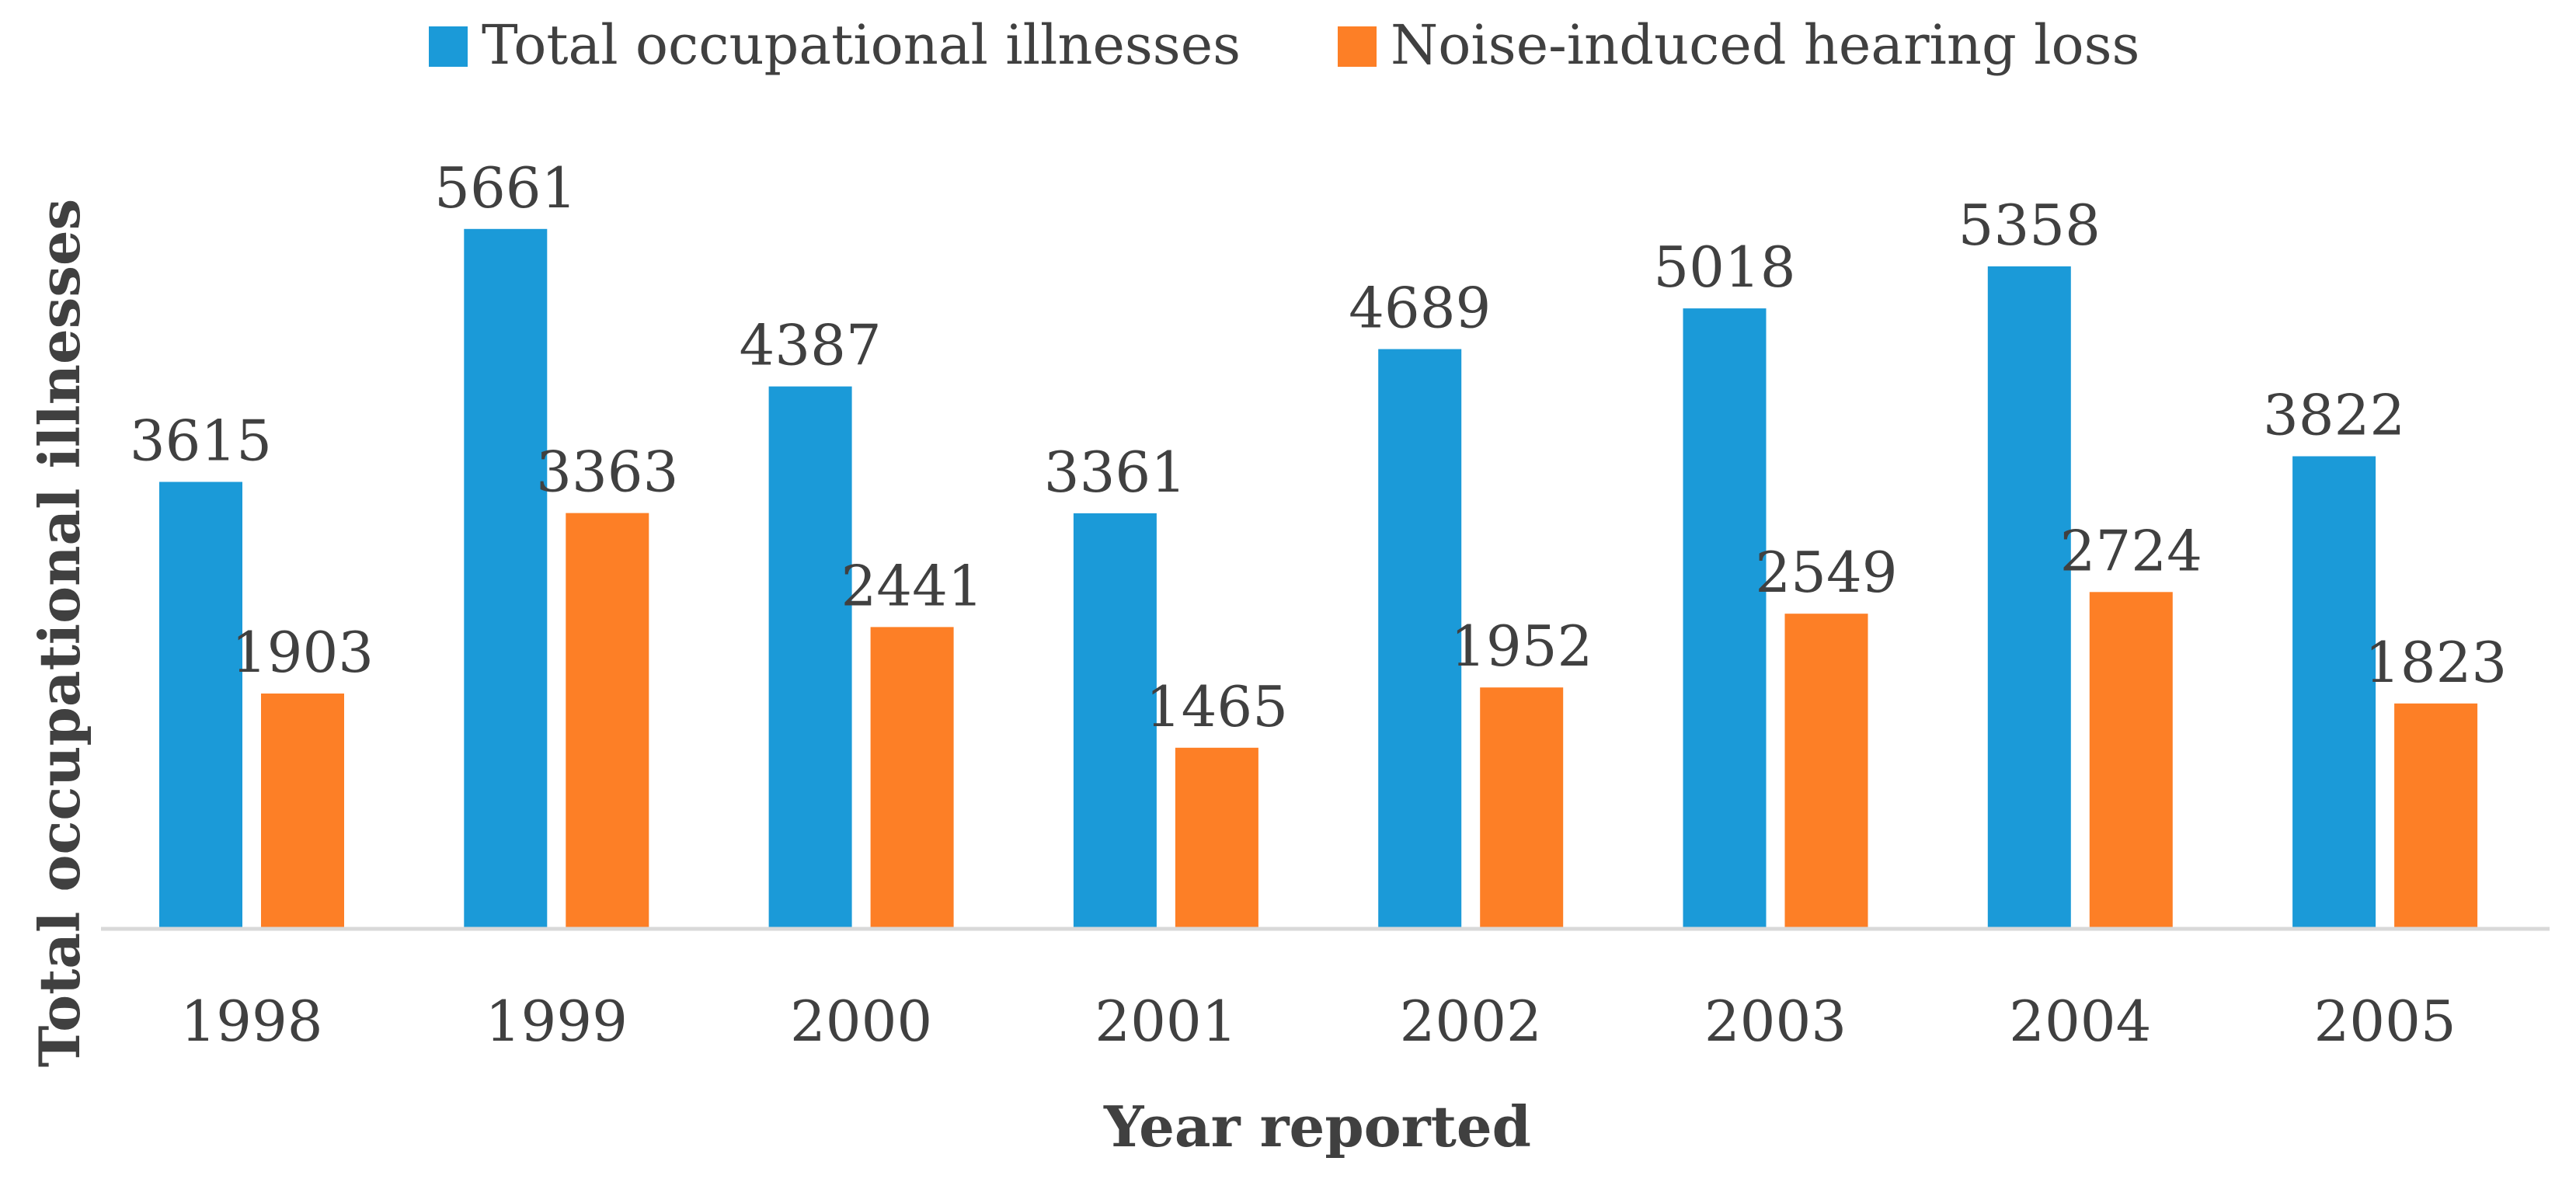 The height and width of the screenshot is (1196, 2576). What do you see at coordinates (1115, 721) in the screenshot?
I see `bar-total-occupational-illnesses-2001` at bounding box center [1115, 721].